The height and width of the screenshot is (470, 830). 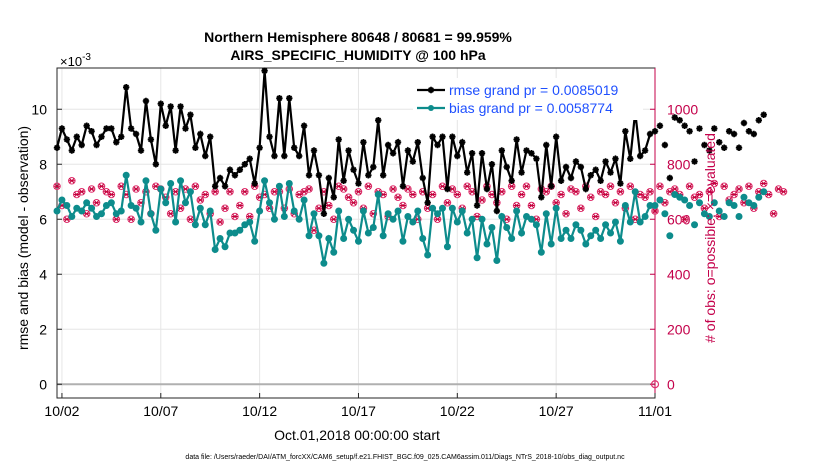 What do you see at coordinates (23, 238) in the screenshot?
I see `y-axis-label-left: rmse and bias (model - observation)` at bounding box center [23, 238].